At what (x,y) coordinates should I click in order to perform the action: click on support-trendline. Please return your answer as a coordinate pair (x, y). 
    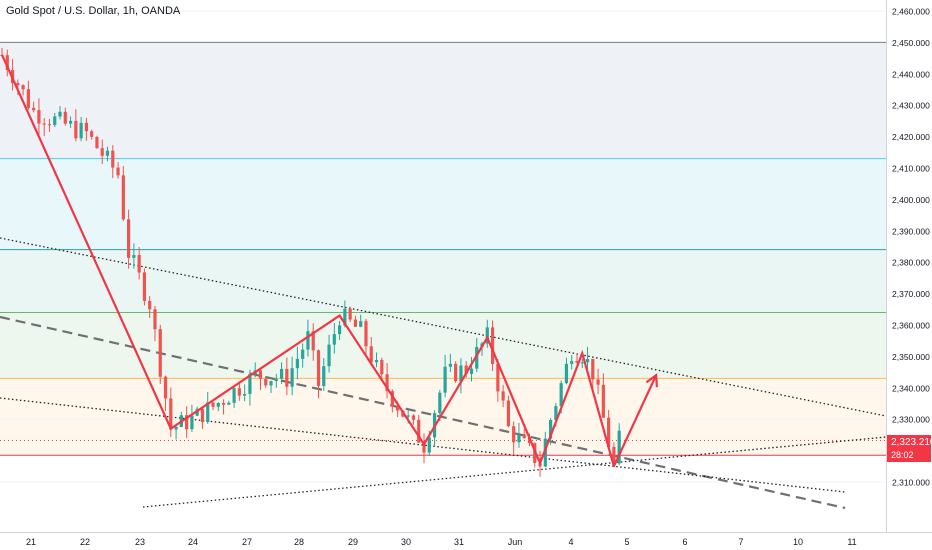
    Looking at the image, I should click on (514, 472).